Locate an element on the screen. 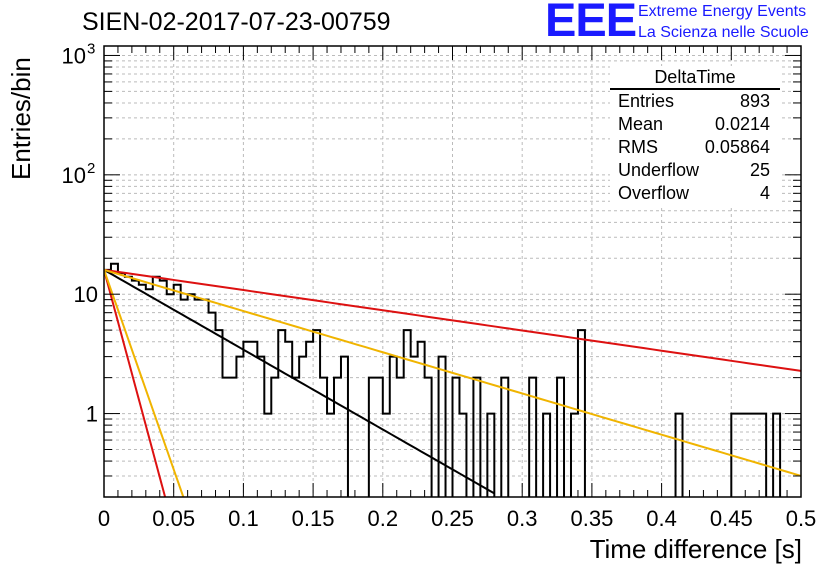 This screenshot has height=572, width=836. stats-value: 893 is located at coordinates (754, 101).